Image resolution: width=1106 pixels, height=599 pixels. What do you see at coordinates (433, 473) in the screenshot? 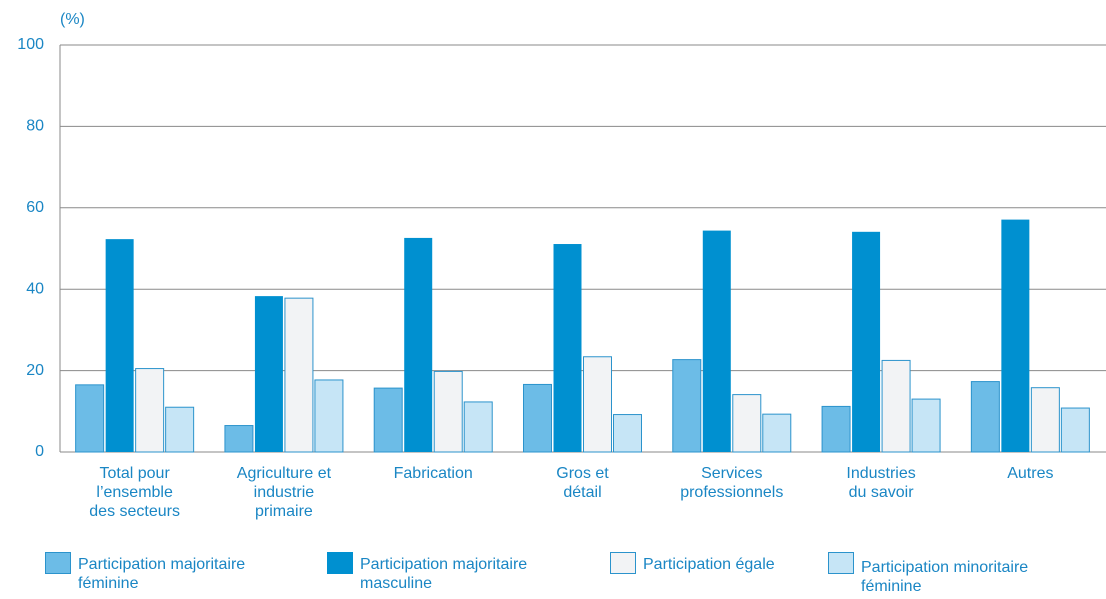
I see `x-tick-label: Fabrication` at bounding box center [433, 473].